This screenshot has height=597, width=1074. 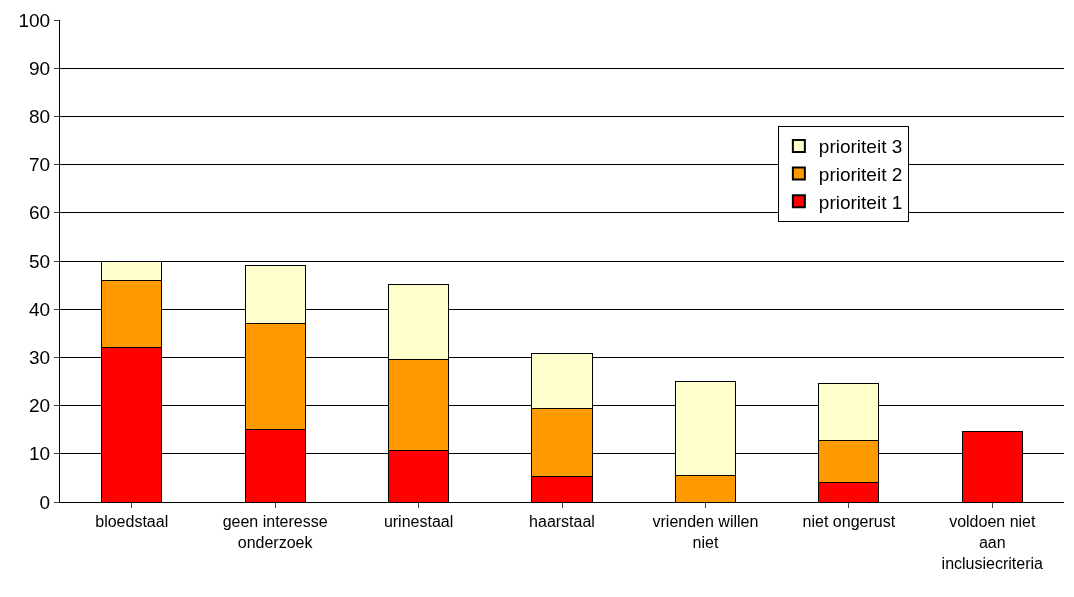 What do you see at coordinates (40, 117) in the screenshot?
I see `y-tick-label: 80` at bounding box center [40, 117].